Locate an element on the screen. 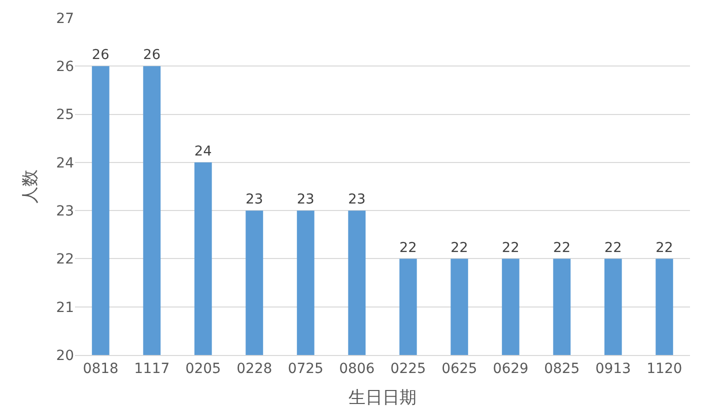  x-tick-label: 0629 is located at coordinates (510, 368).